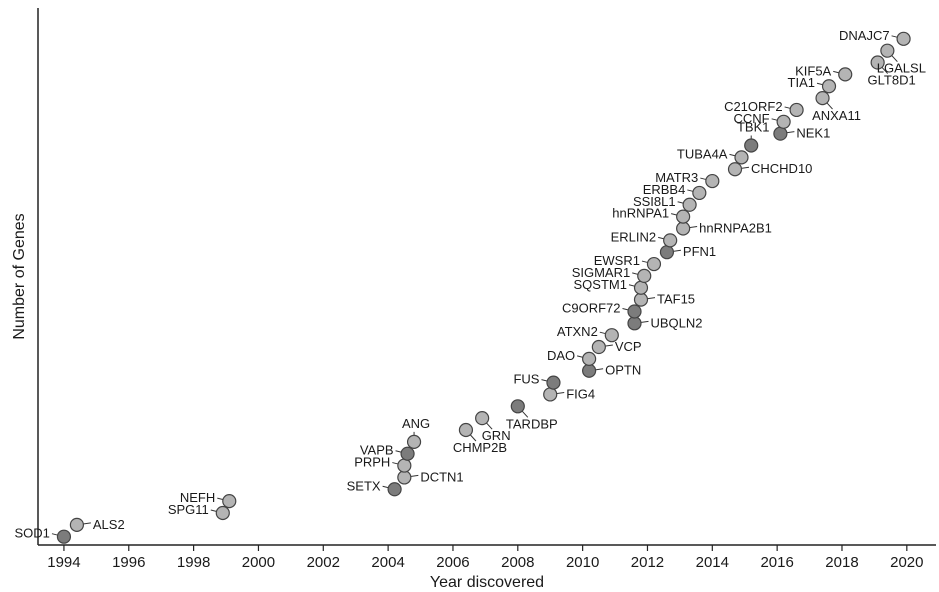  What do you see at coordinates (32, 533) in the screenshot?
I see `gene-label-sod1: SOD1` at bounding box center [32, 533].